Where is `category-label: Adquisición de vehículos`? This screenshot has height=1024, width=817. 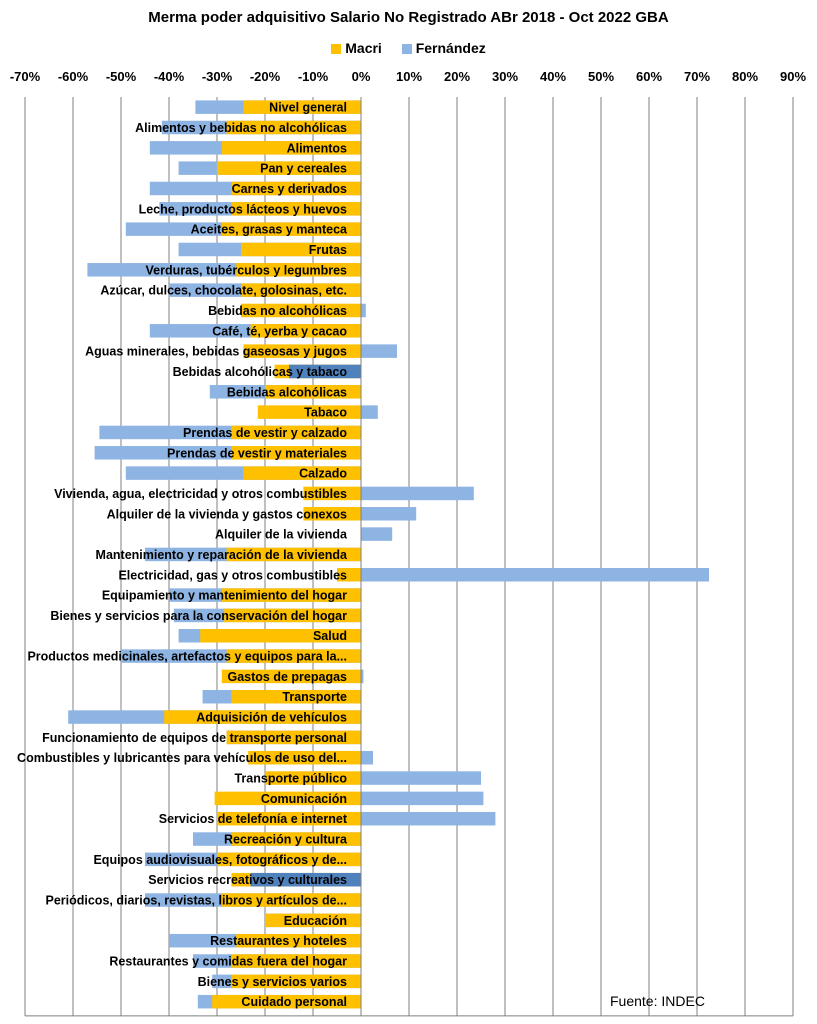 category-label: Adquisición de vehículos is located at coordinates (271, 718).